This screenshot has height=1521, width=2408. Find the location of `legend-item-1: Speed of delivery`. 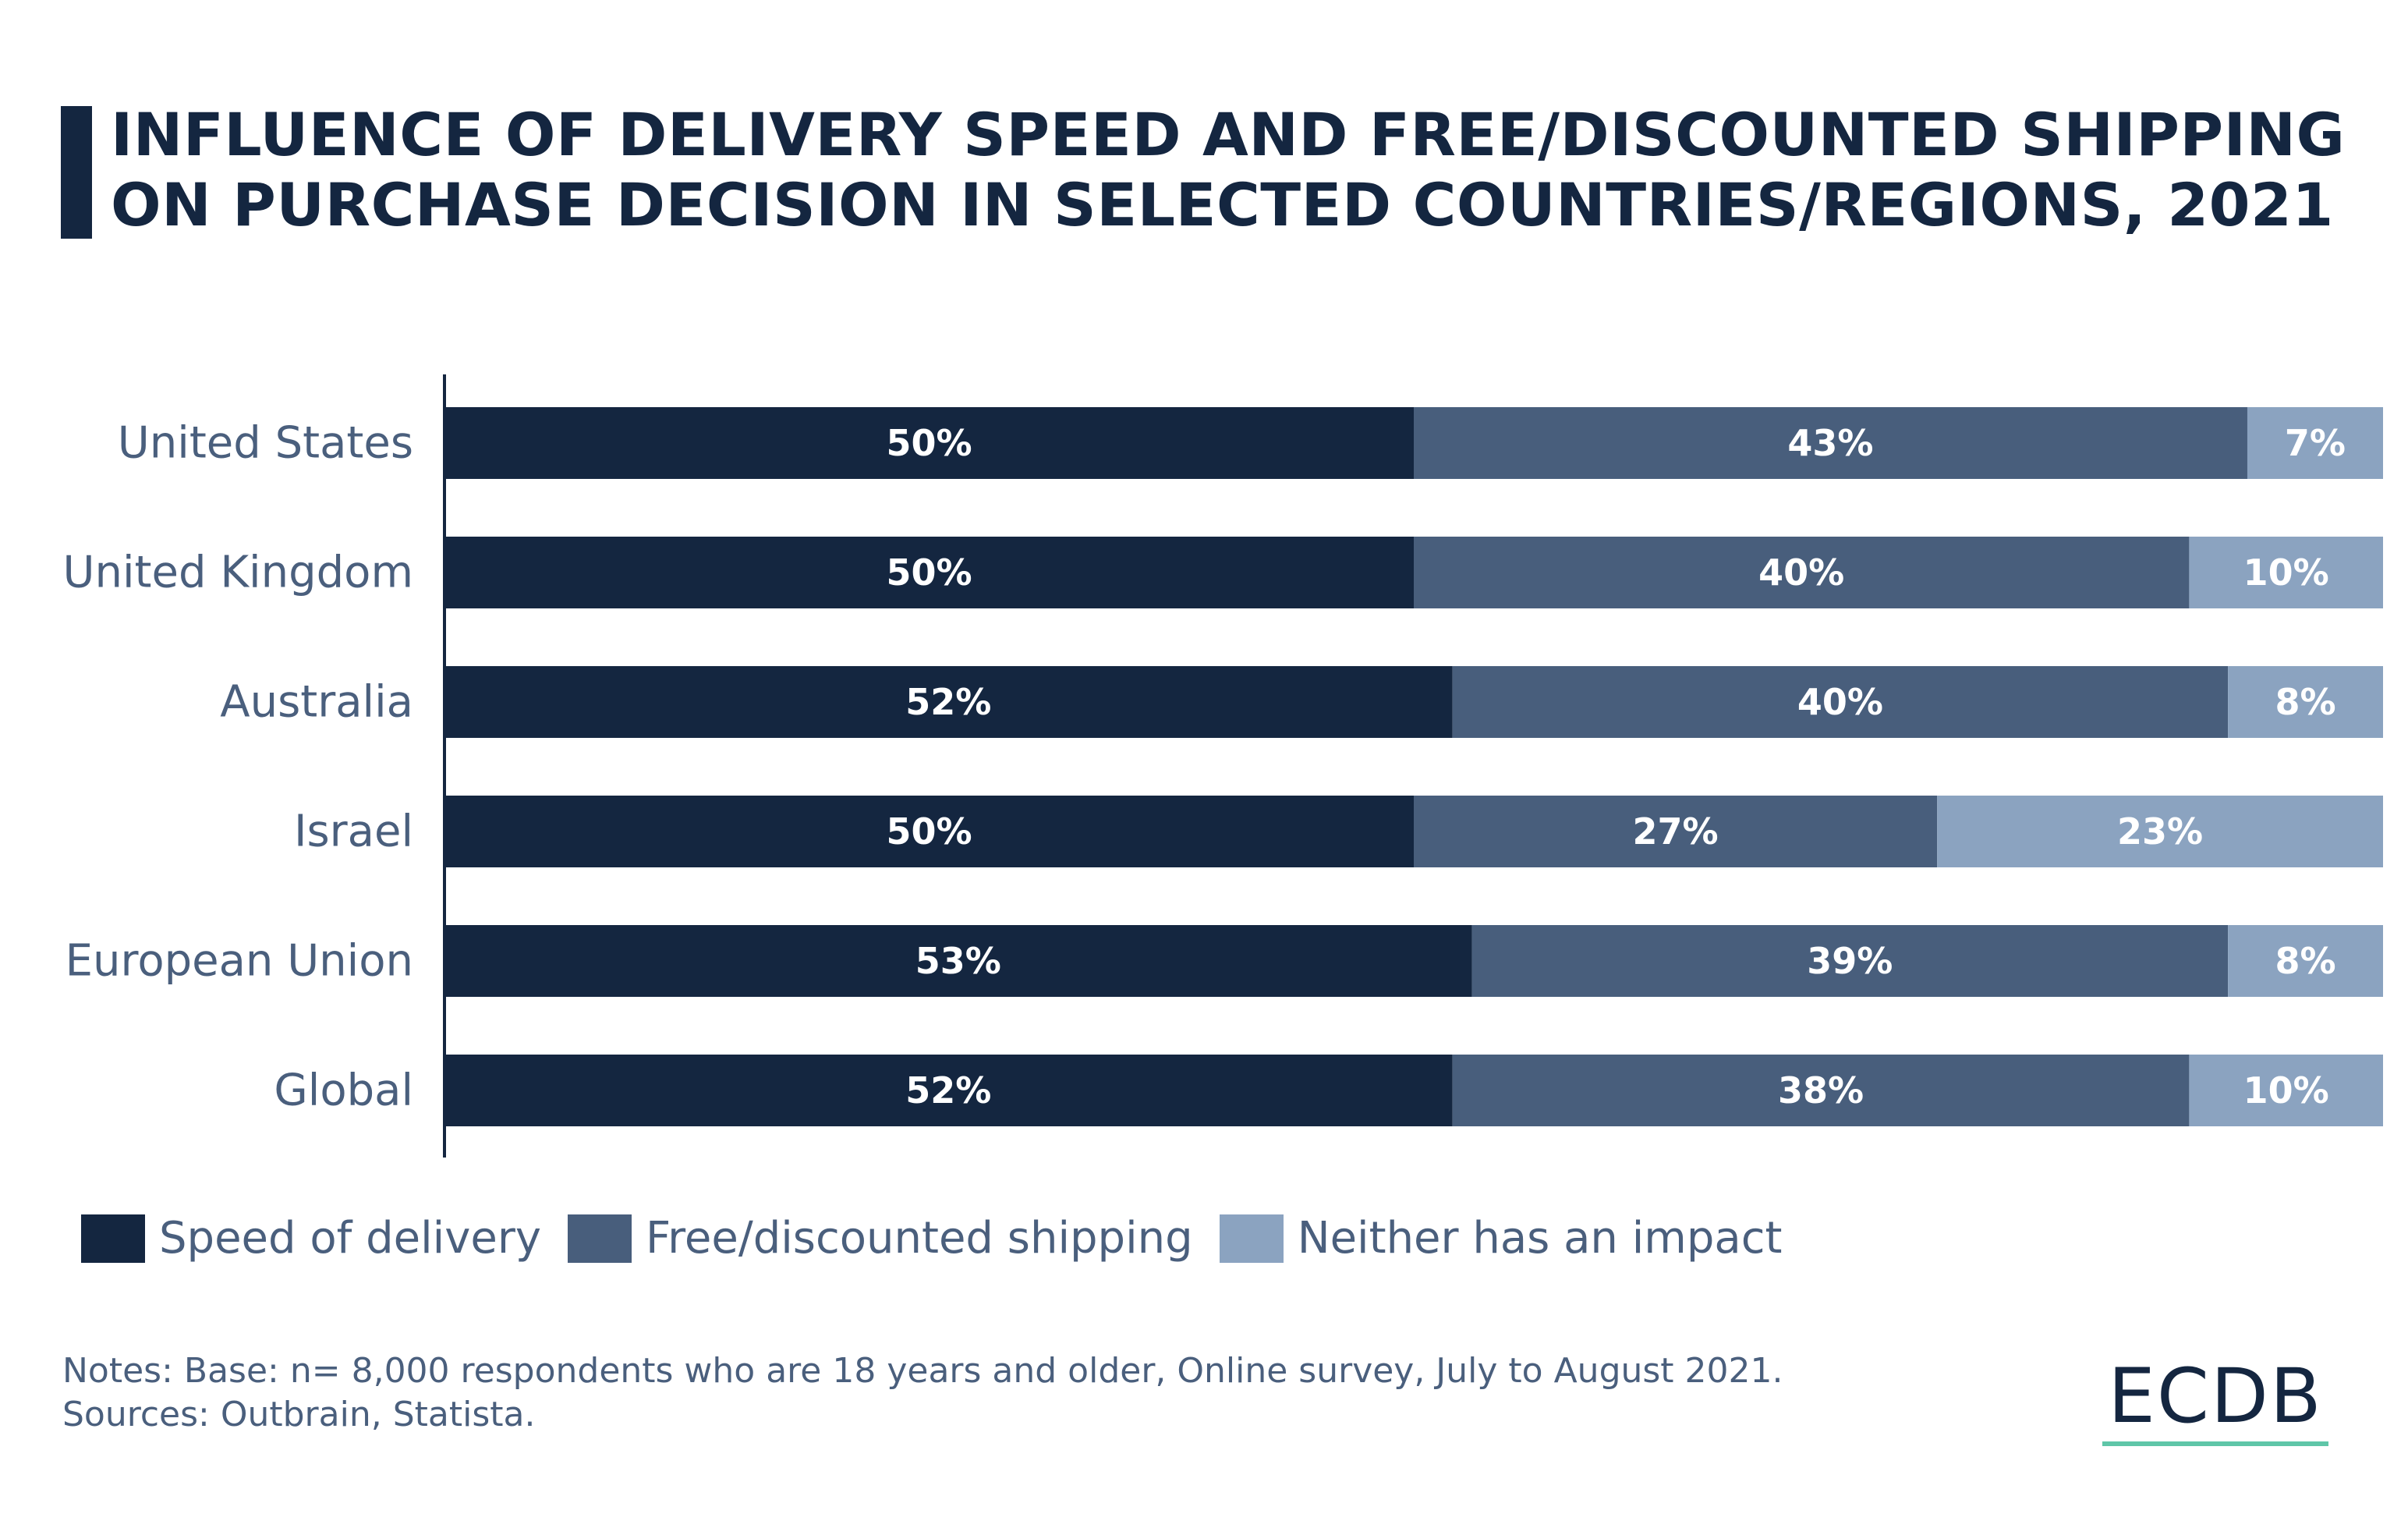

legend-item-1: Speed of delivery is located at coordinates (311, 1239).